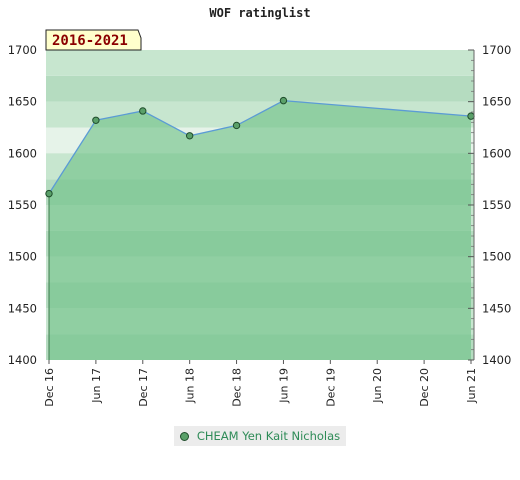 Image resolution: width=520 pixels, height=480 pixels. Describe the element at coordinates (22, 205) in the screenshot. I see `y-tick-label-left: 1550` at that location.